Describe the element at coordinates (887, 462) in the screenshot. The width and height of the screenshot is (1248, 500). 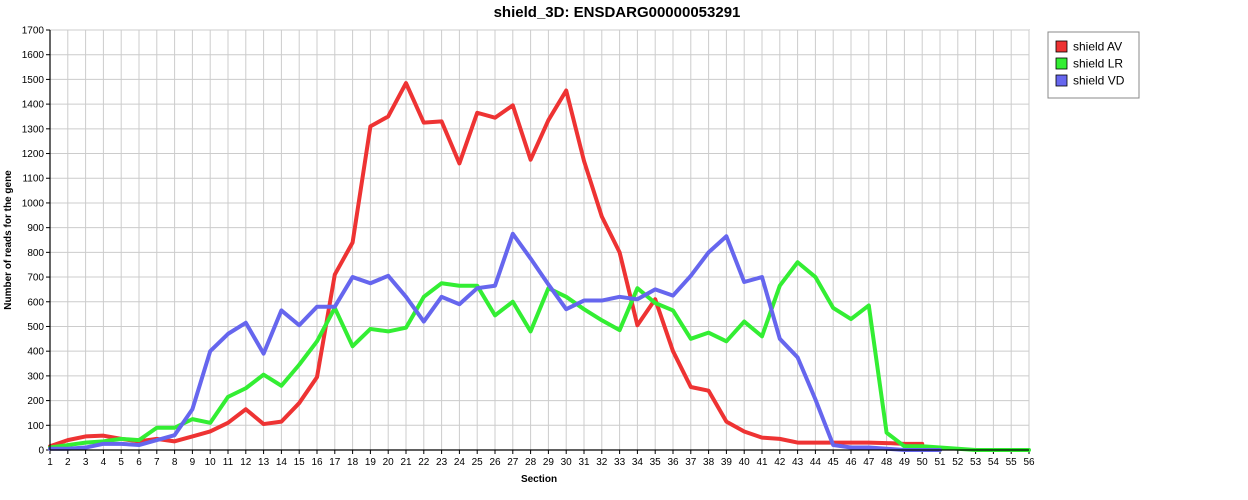
I see `x-tick-label: 48` at that location.